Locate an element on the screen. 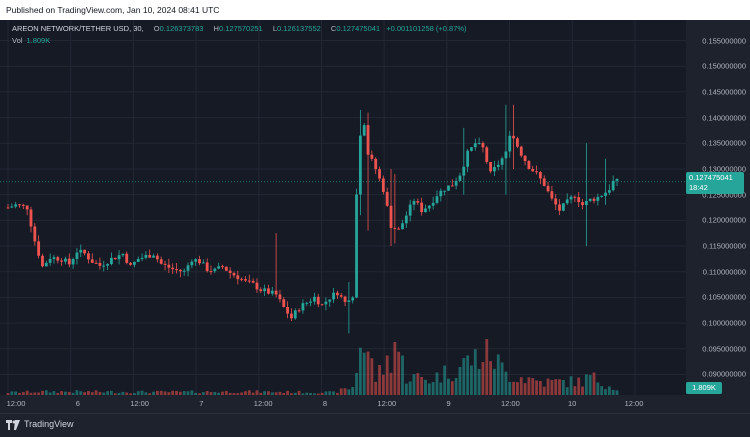 Image resolution: width=750 pixels, height=437 pixels. price-axis-label: 0.135000000 is located at coordinates (724, 143).